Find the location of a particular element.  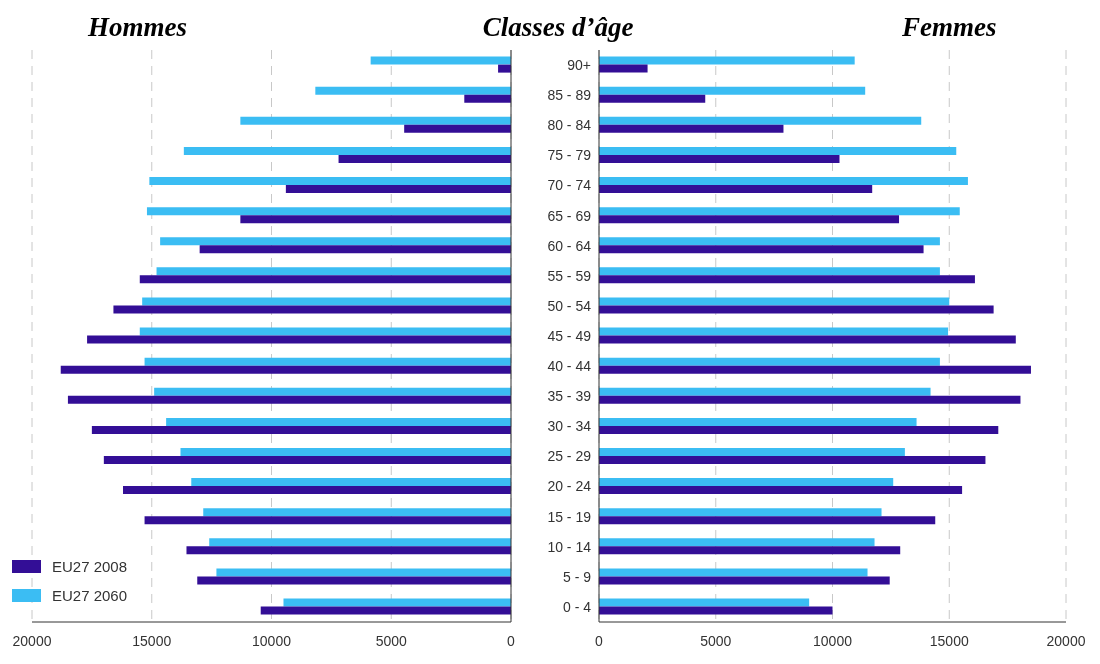

y-tick-label: 40 - 44 is located at coordinates (569, 366).